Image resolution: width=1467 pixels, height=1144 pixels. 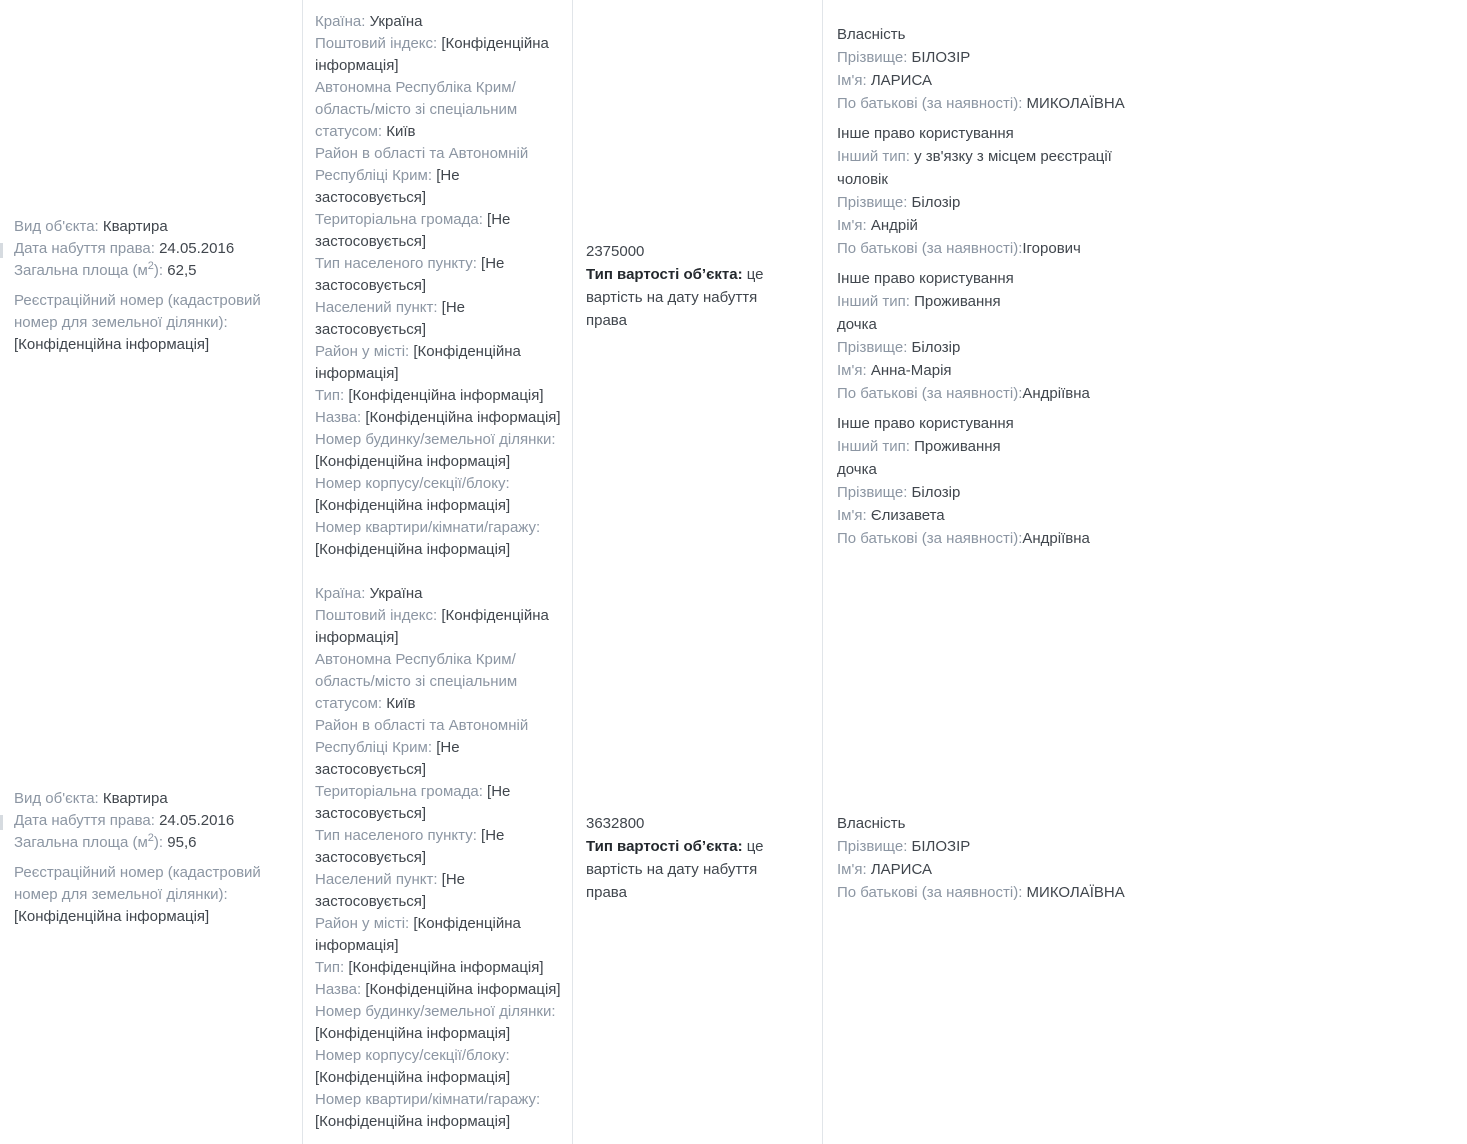 What do you see at coordinates (1009, 313) in the screenshot?
I see `field-line: Інший тип: Проживання дочка` at bounding box center [1009, 313].